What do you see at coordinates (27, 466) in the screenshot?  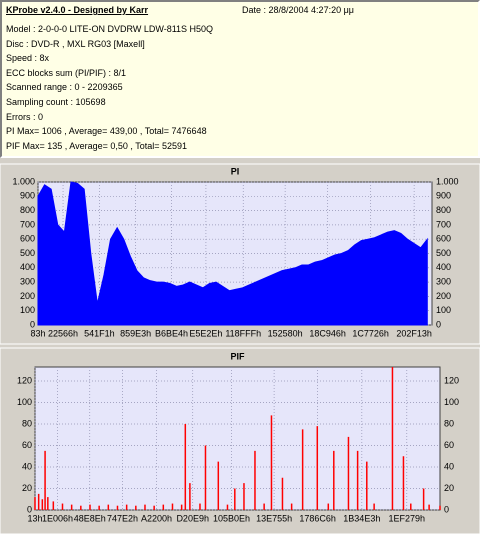 I see `y-tick-label: 40` at bounding box center [27, 466].